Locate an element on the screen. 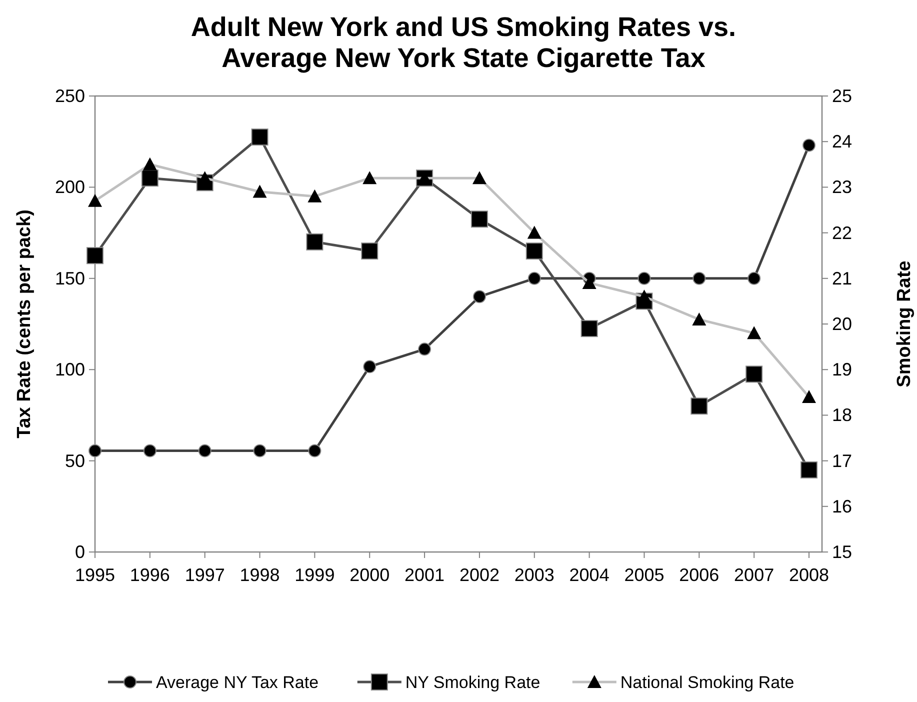 The width and height of the screenshot is (917, 702). y2-tick-label: 15 is located at coordinates (842, 552).